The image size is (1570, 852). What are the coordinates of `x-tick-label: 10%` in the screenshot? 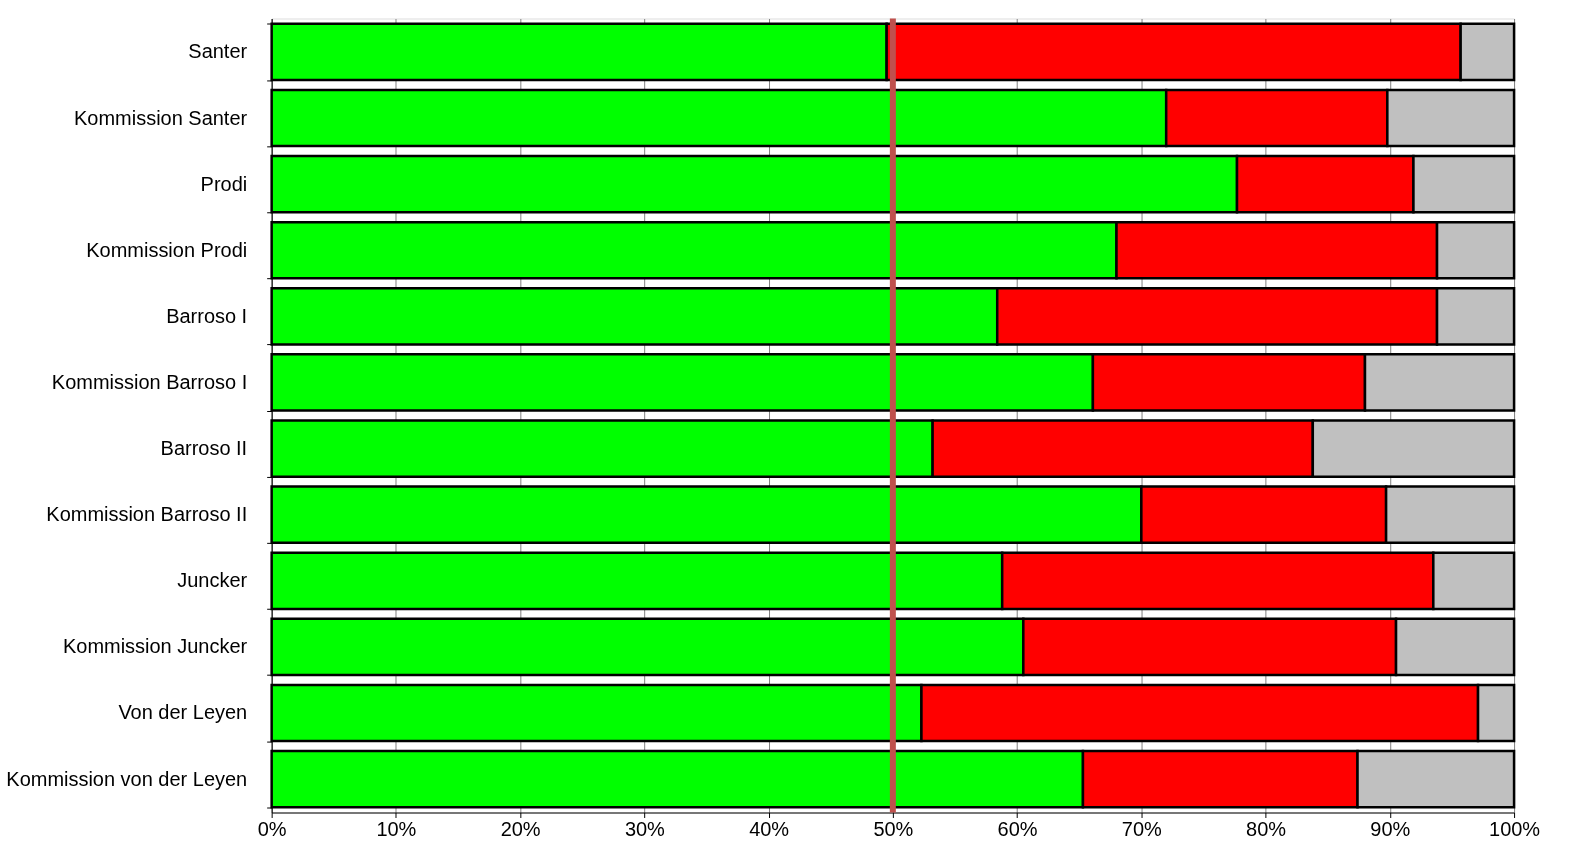 It's located at (396, 828).